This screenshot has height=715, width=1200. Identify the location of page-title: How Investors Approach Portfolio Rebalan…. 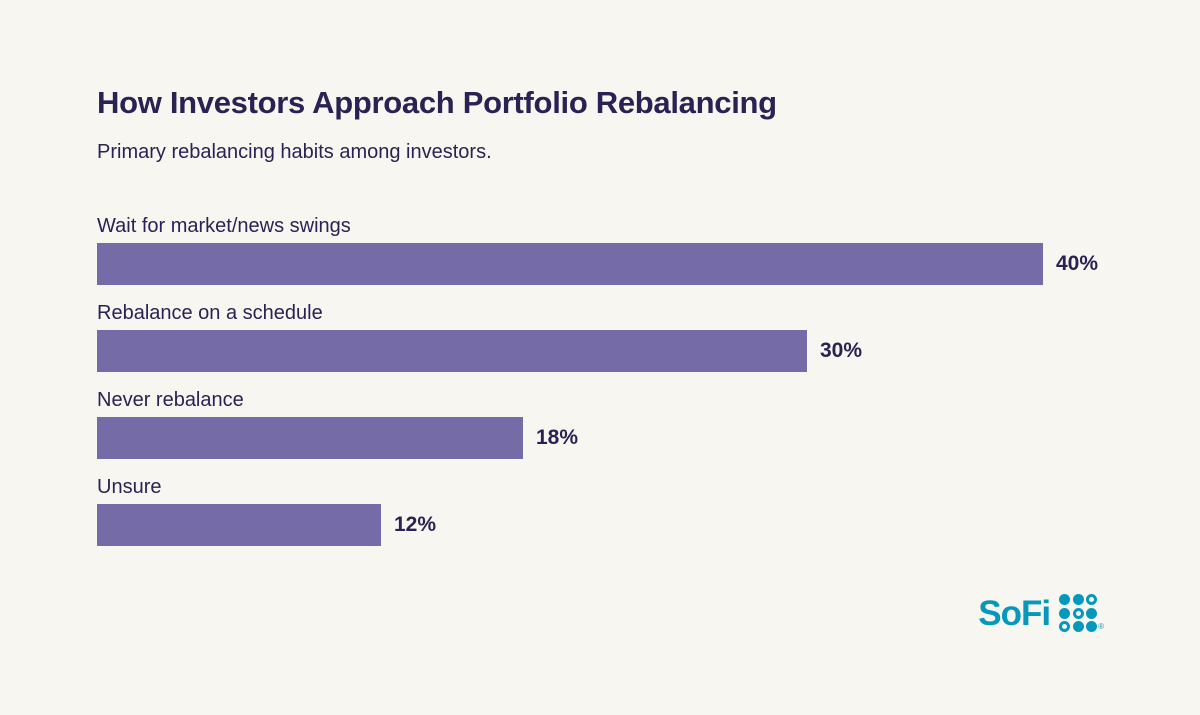
(437, 102).